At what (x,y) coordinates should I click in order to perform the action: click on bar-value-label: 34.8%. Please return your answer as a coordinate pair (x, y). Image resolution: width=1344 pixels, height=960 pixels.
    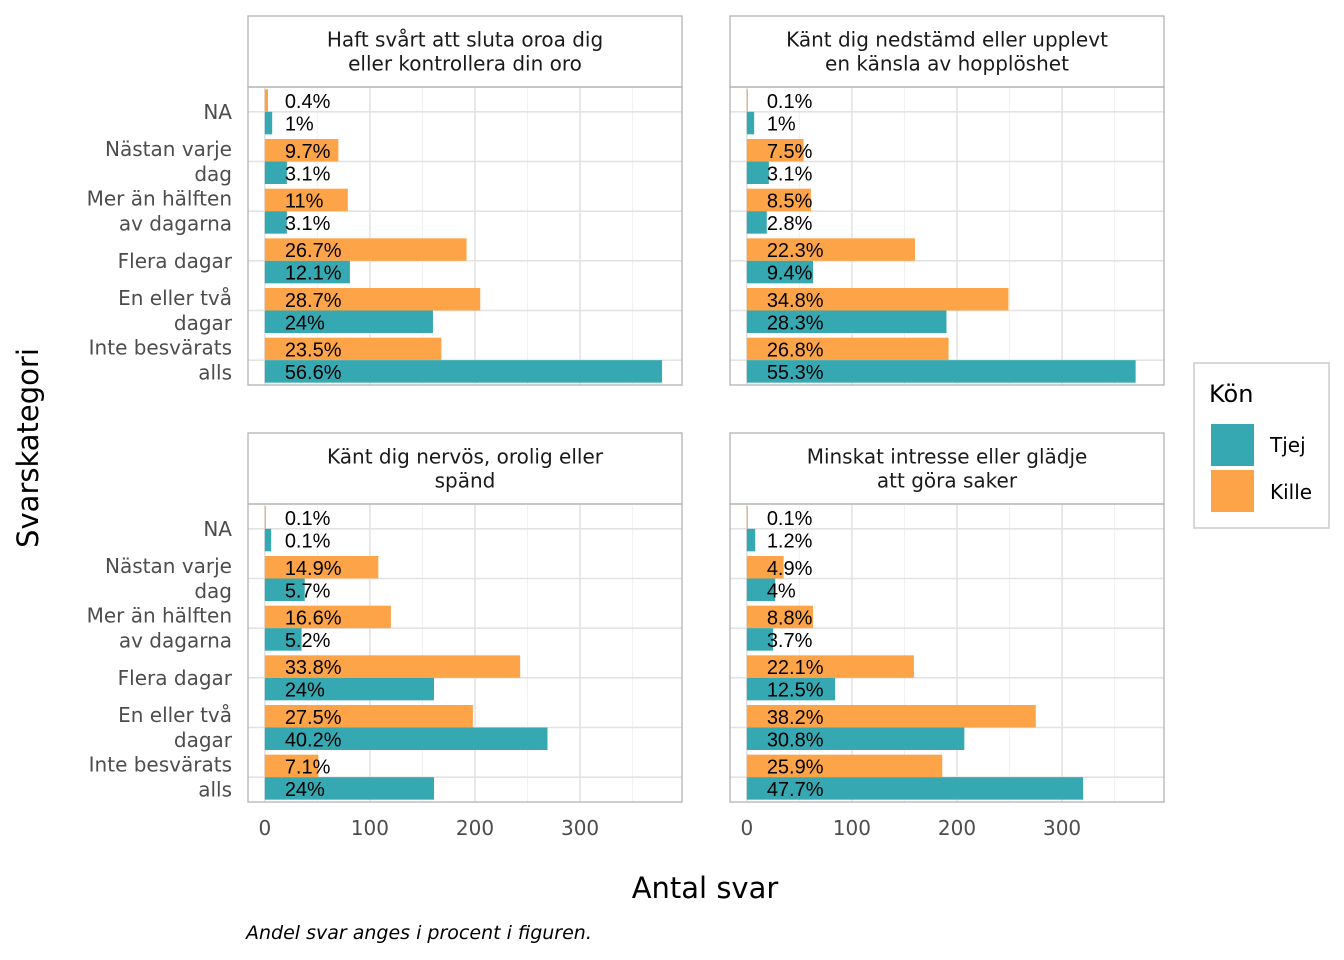
    Looking at the image, I should click on (795, 301).